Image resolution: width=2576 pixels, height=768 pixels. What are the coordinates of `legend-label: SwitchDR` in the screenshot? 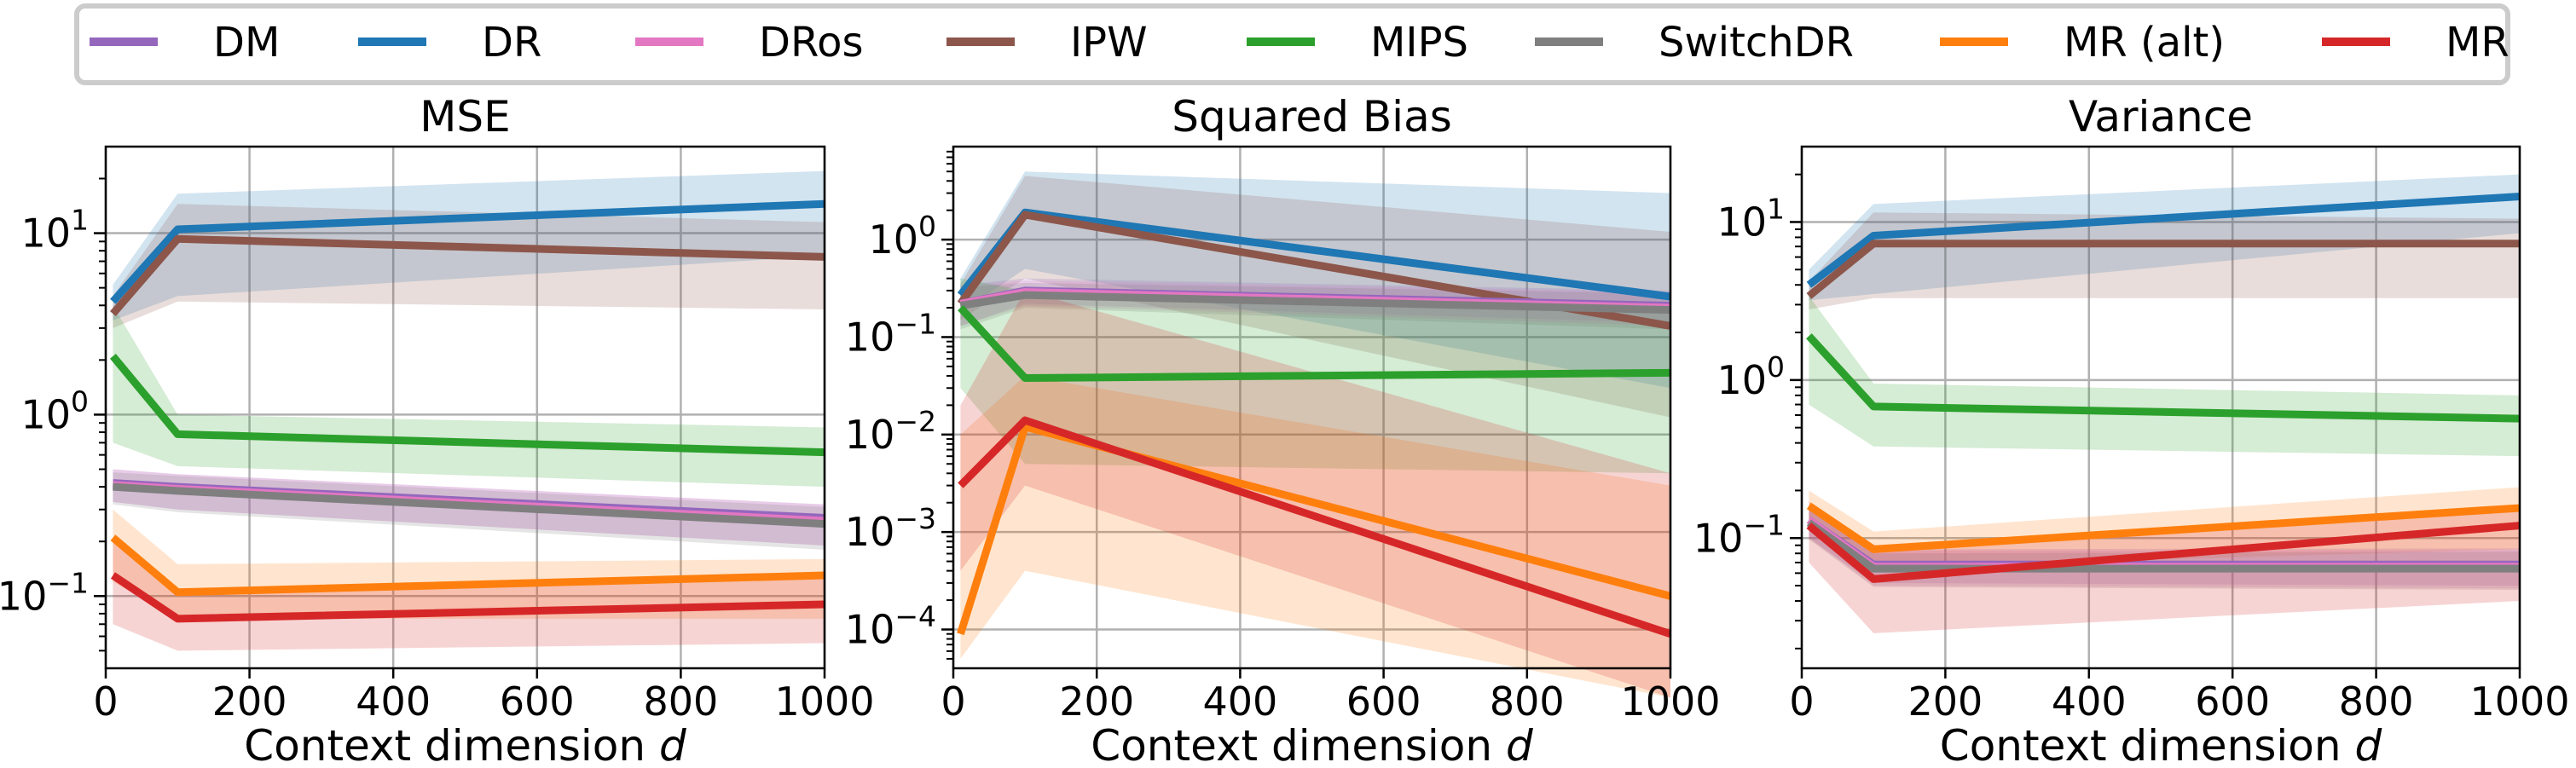 It's located at (1756, 42).